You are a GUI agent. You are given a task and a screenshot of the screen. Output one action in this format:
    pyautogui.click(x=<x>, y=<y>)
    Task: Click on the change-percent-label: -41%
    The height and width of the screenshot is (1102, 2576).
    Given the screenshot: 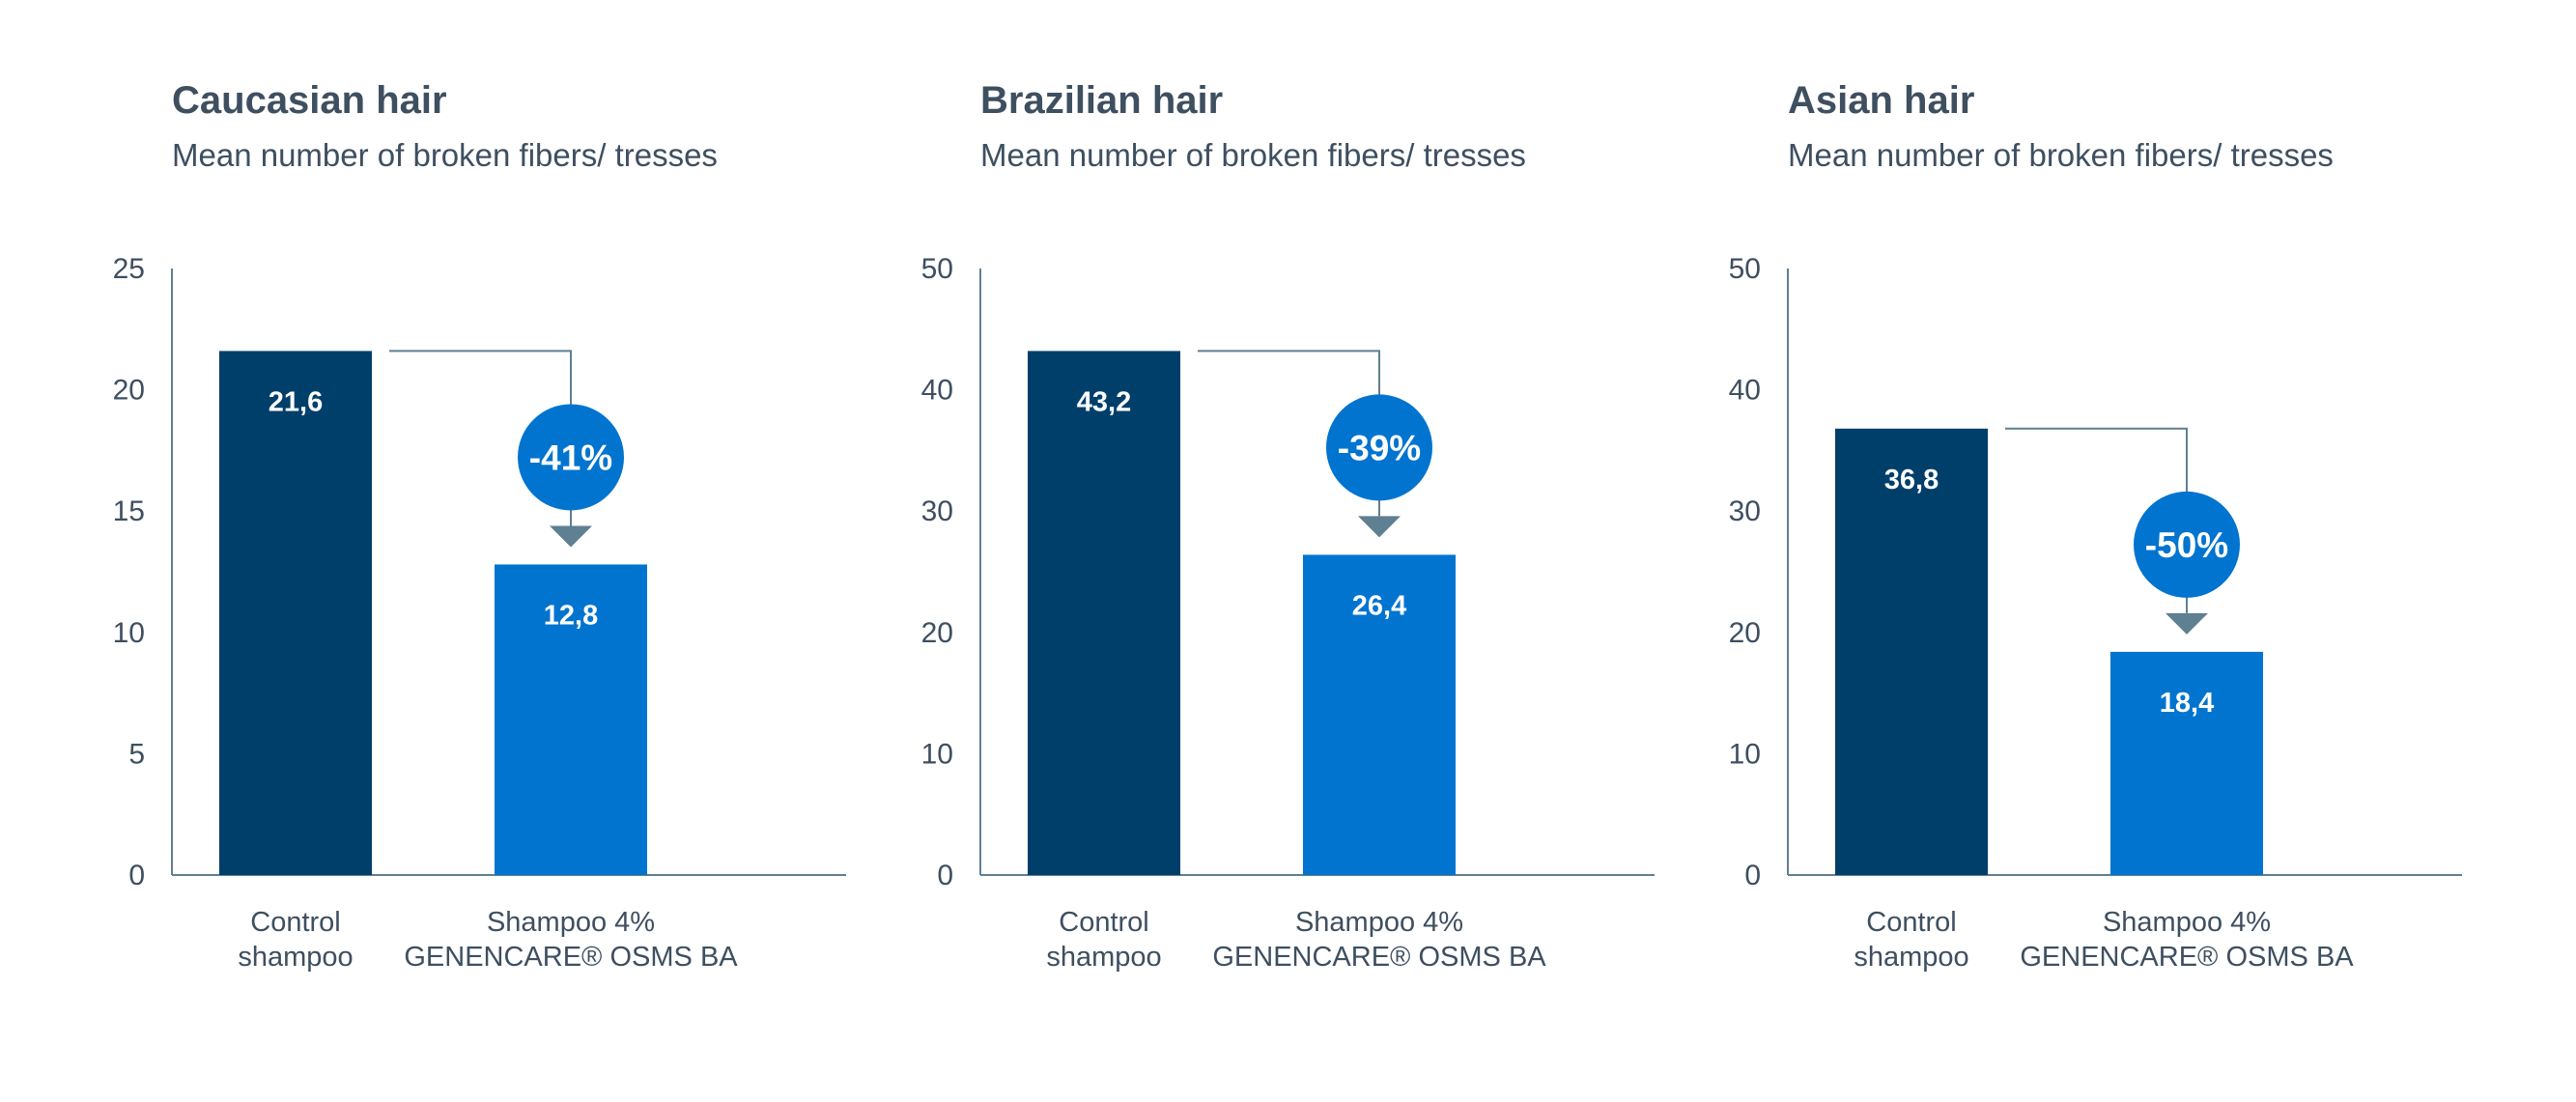 What is the action you would take?
    pyautogui.click(x=570, y=457)
    